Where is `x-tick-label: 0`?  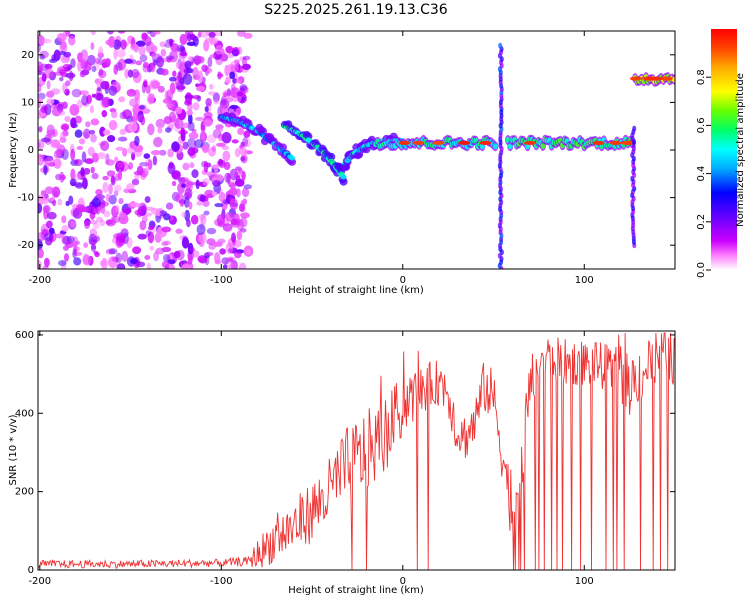
x-tick-label: 0 is located at coordinates (403, 280).